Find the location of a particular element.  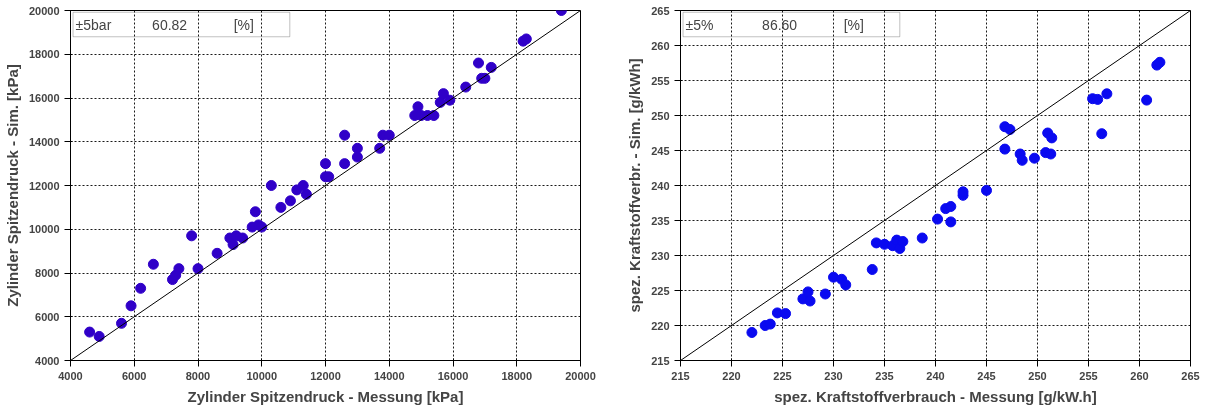

y-tick-label: 240 is located at coordinates (660, 185).